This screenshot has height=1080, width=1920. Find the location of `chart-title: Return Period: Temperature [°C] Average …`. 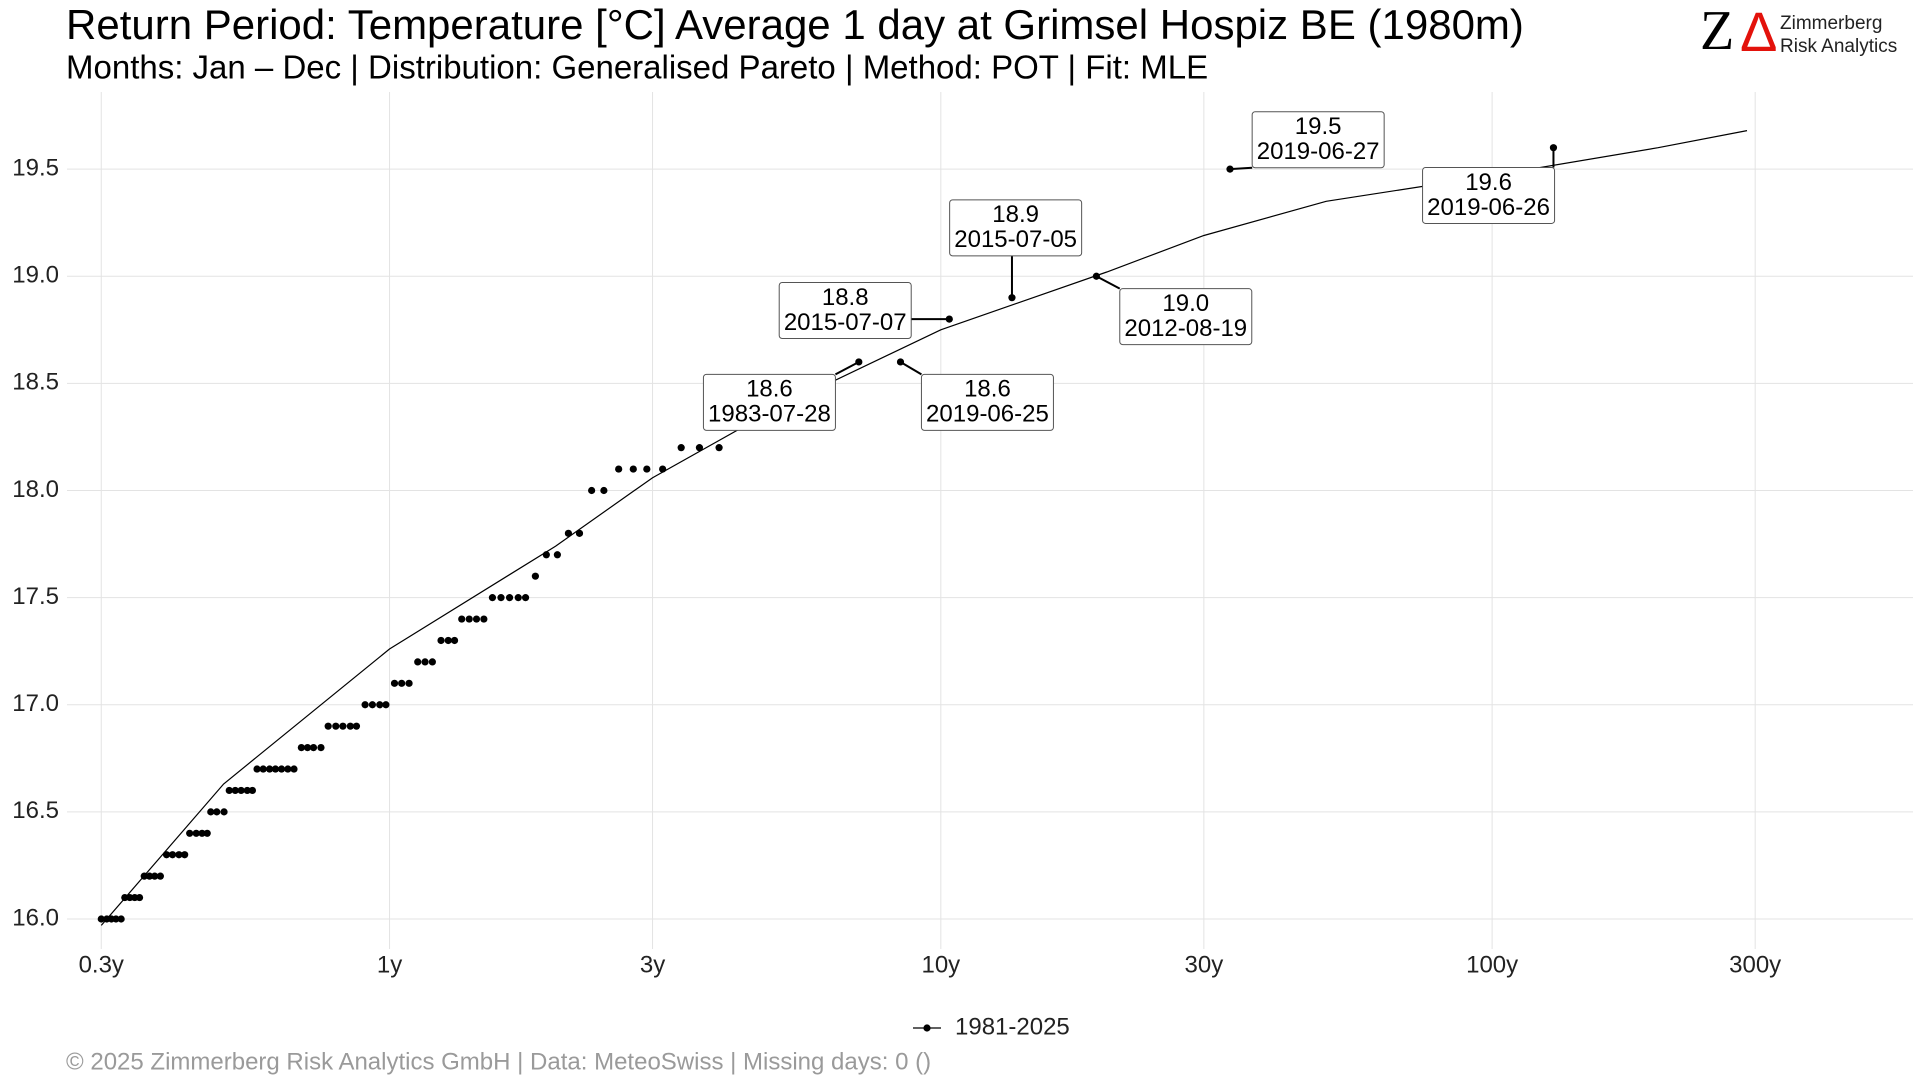

chart-title: Return Period: Temperature [°C] Average … is located at coordinates (795, 24).